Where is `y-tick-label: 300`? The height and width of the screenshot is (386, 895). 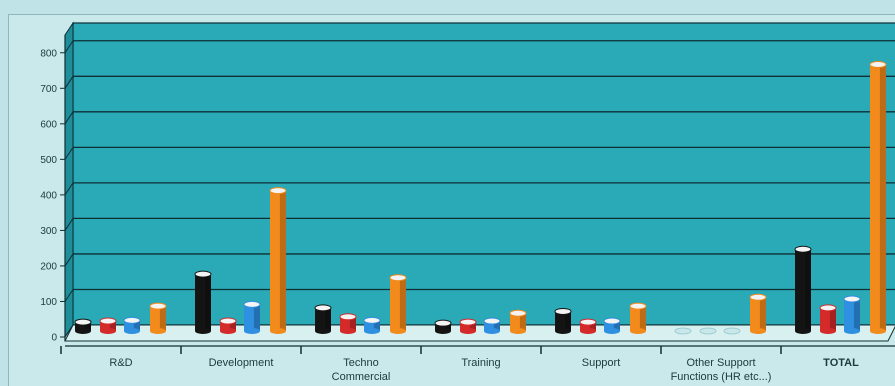 y-tick-label: 300 is located at coordinates (48, 231).